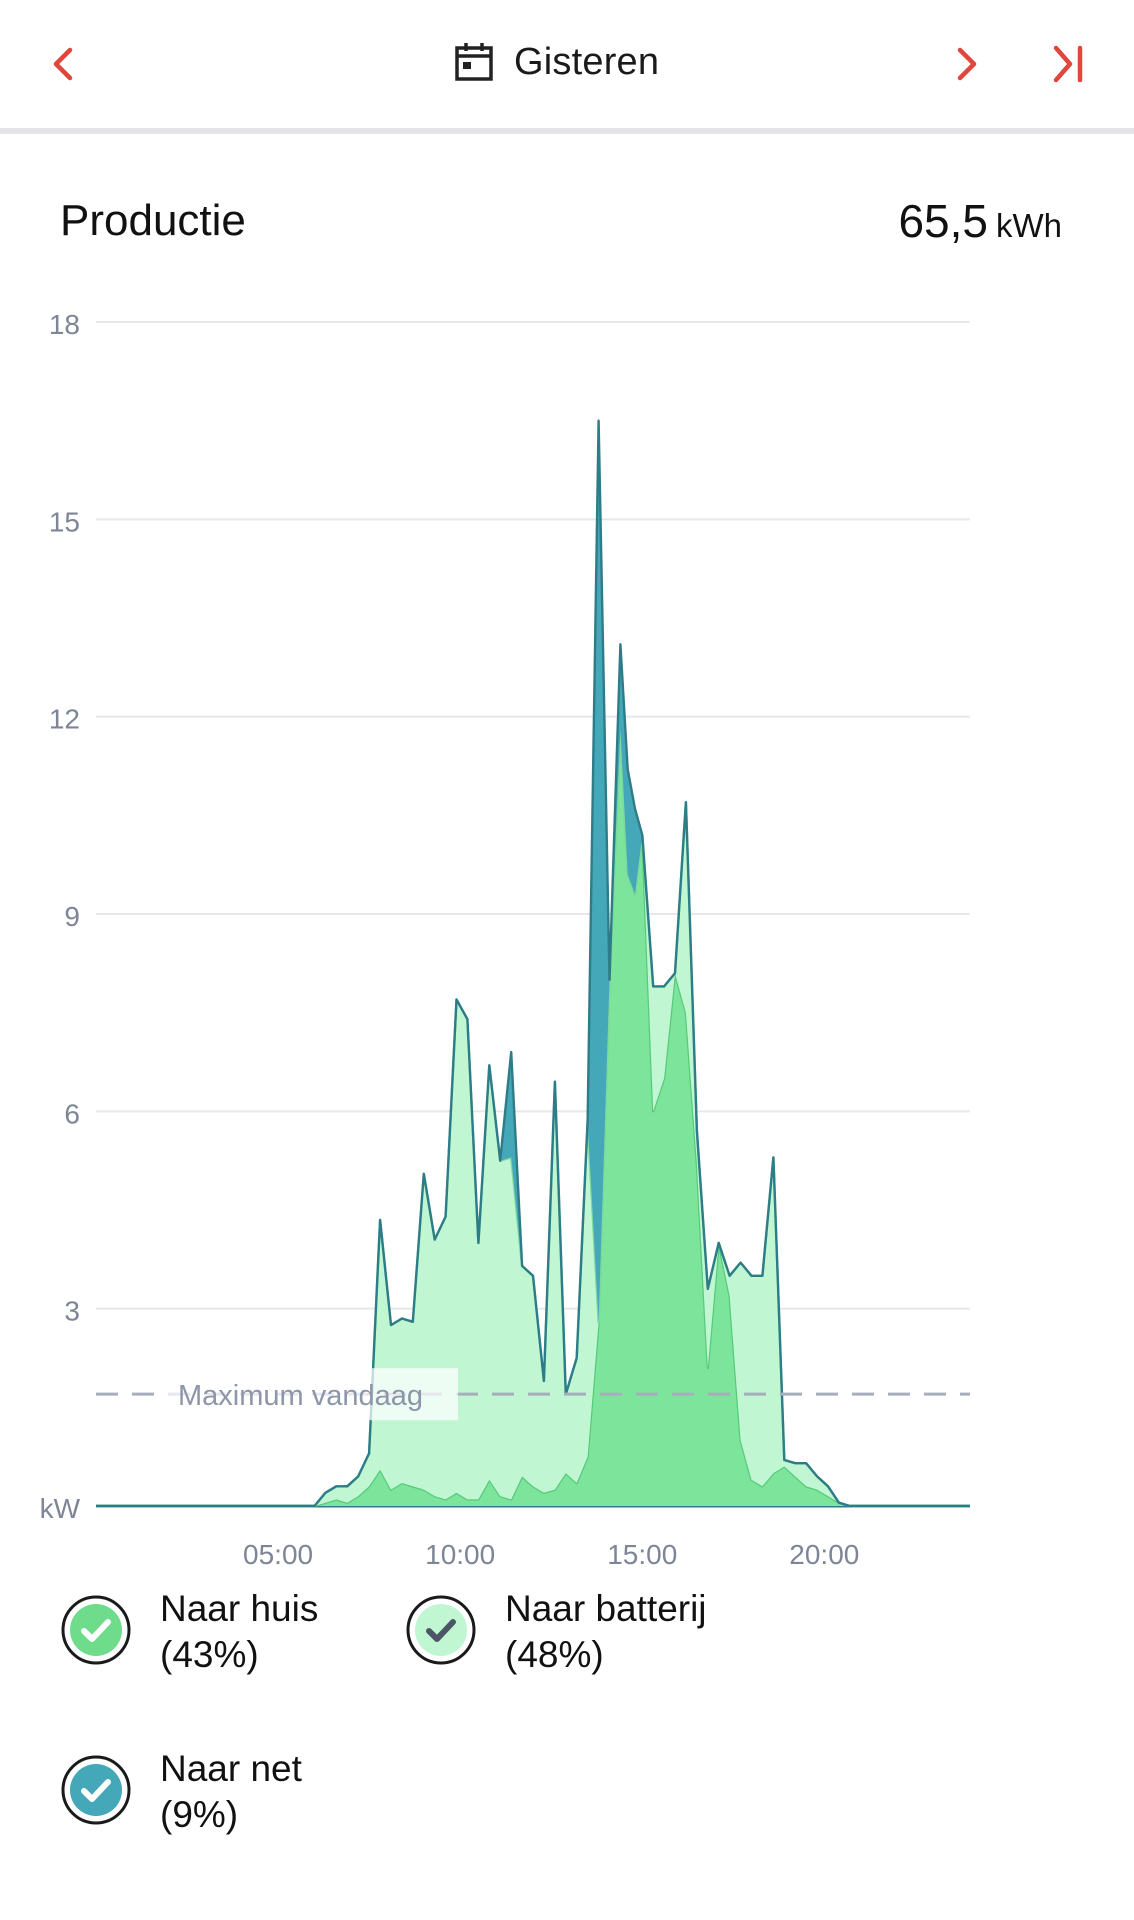 This screenshot has width=1134, height=1920. What do you see at coordinates (556, 1632) in the screenshot?
I see `legend-item-naar-batterij: Naar batterij (48%)` at bounding box center [556, 1632].